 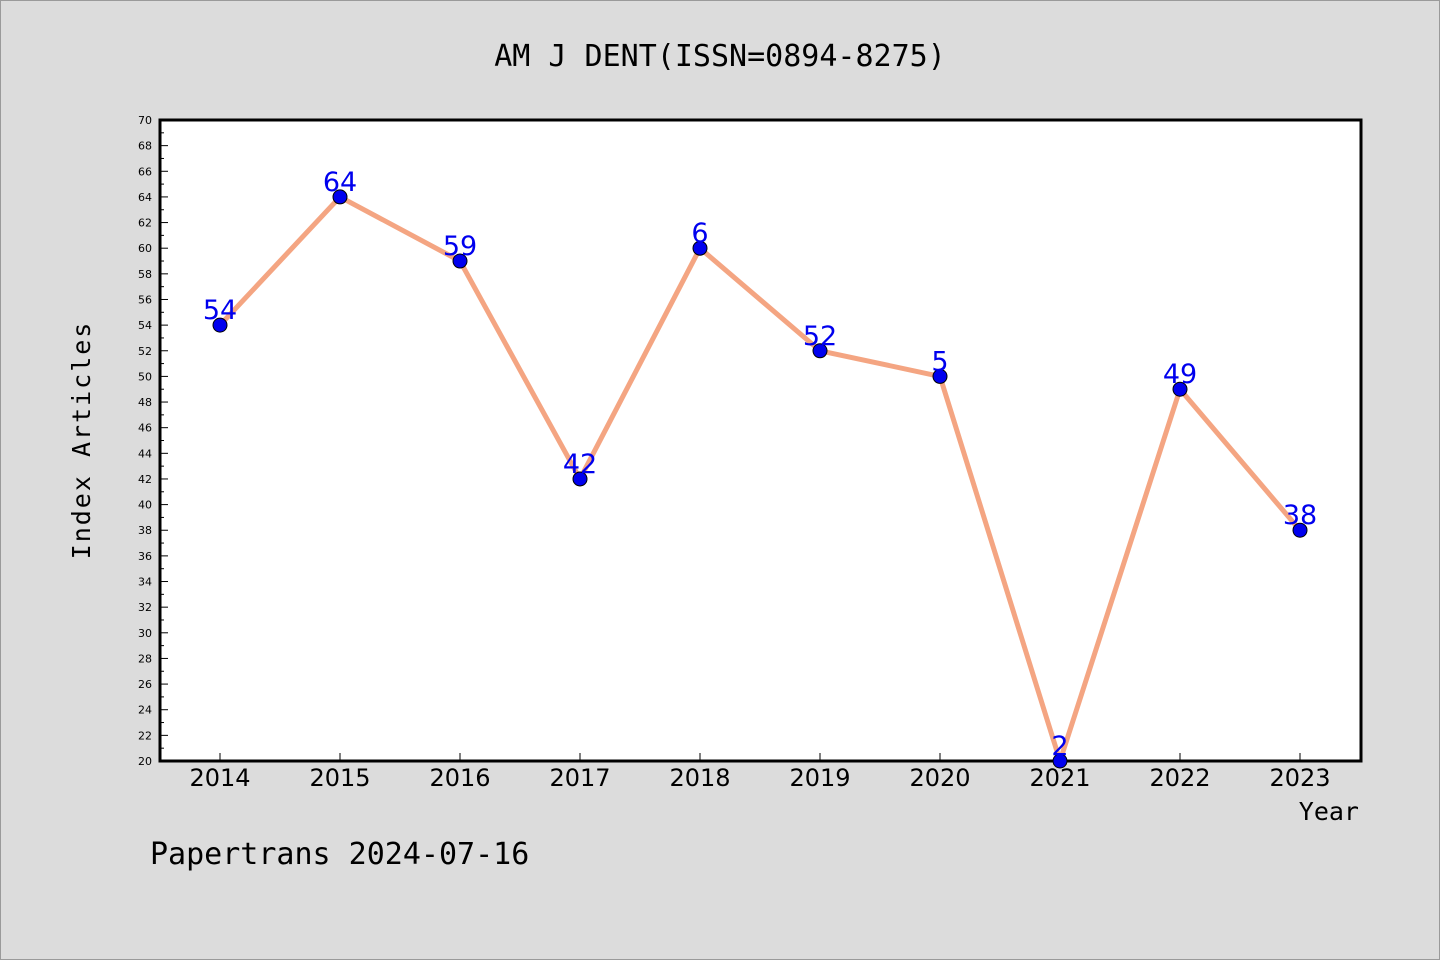 What do you see at coordinates (939, 778) in the screenshot?
I see `x-tick-label: 2020` at bounding box center [939, 778].